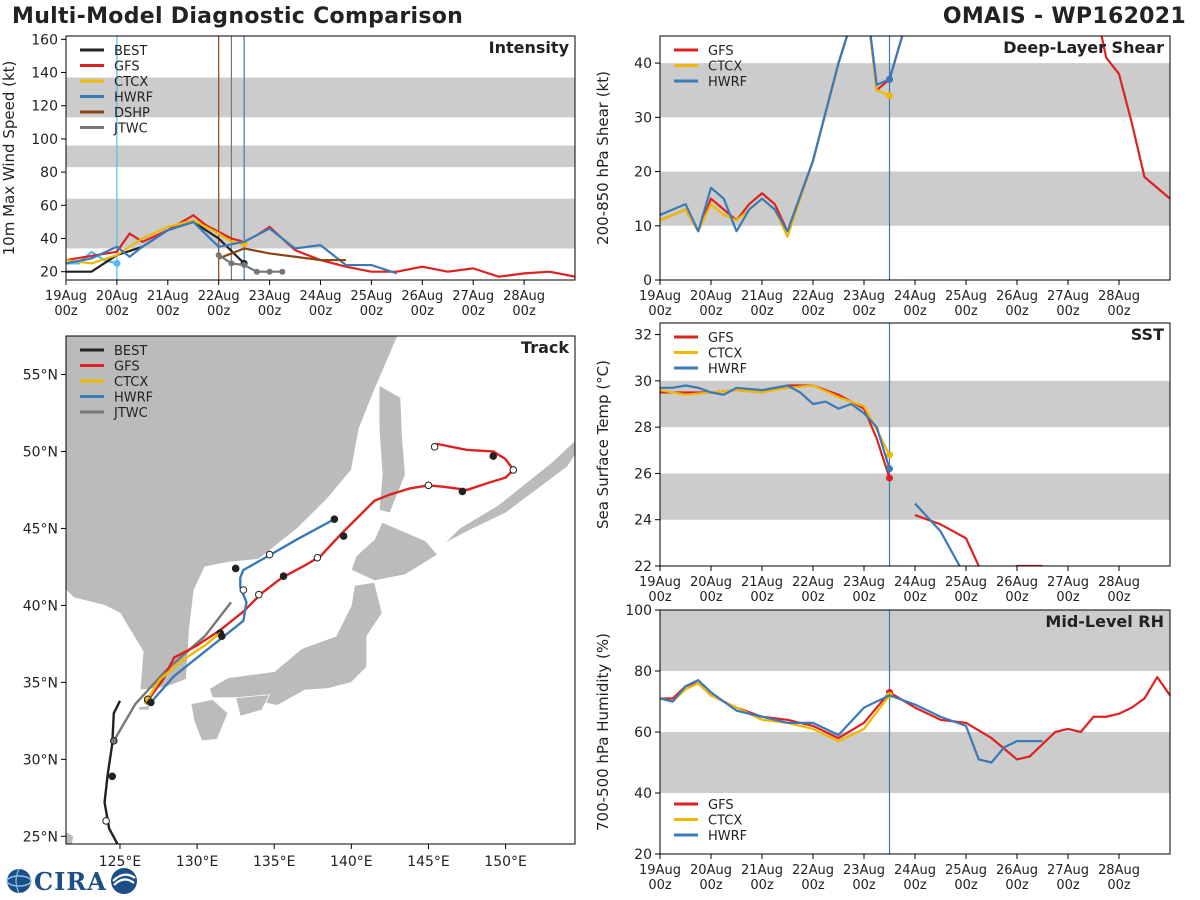  What do you see at coordinates (40, 452) in the screenshot?
I see `y-tick-label: 50°N` at bounding box center [40, 452].